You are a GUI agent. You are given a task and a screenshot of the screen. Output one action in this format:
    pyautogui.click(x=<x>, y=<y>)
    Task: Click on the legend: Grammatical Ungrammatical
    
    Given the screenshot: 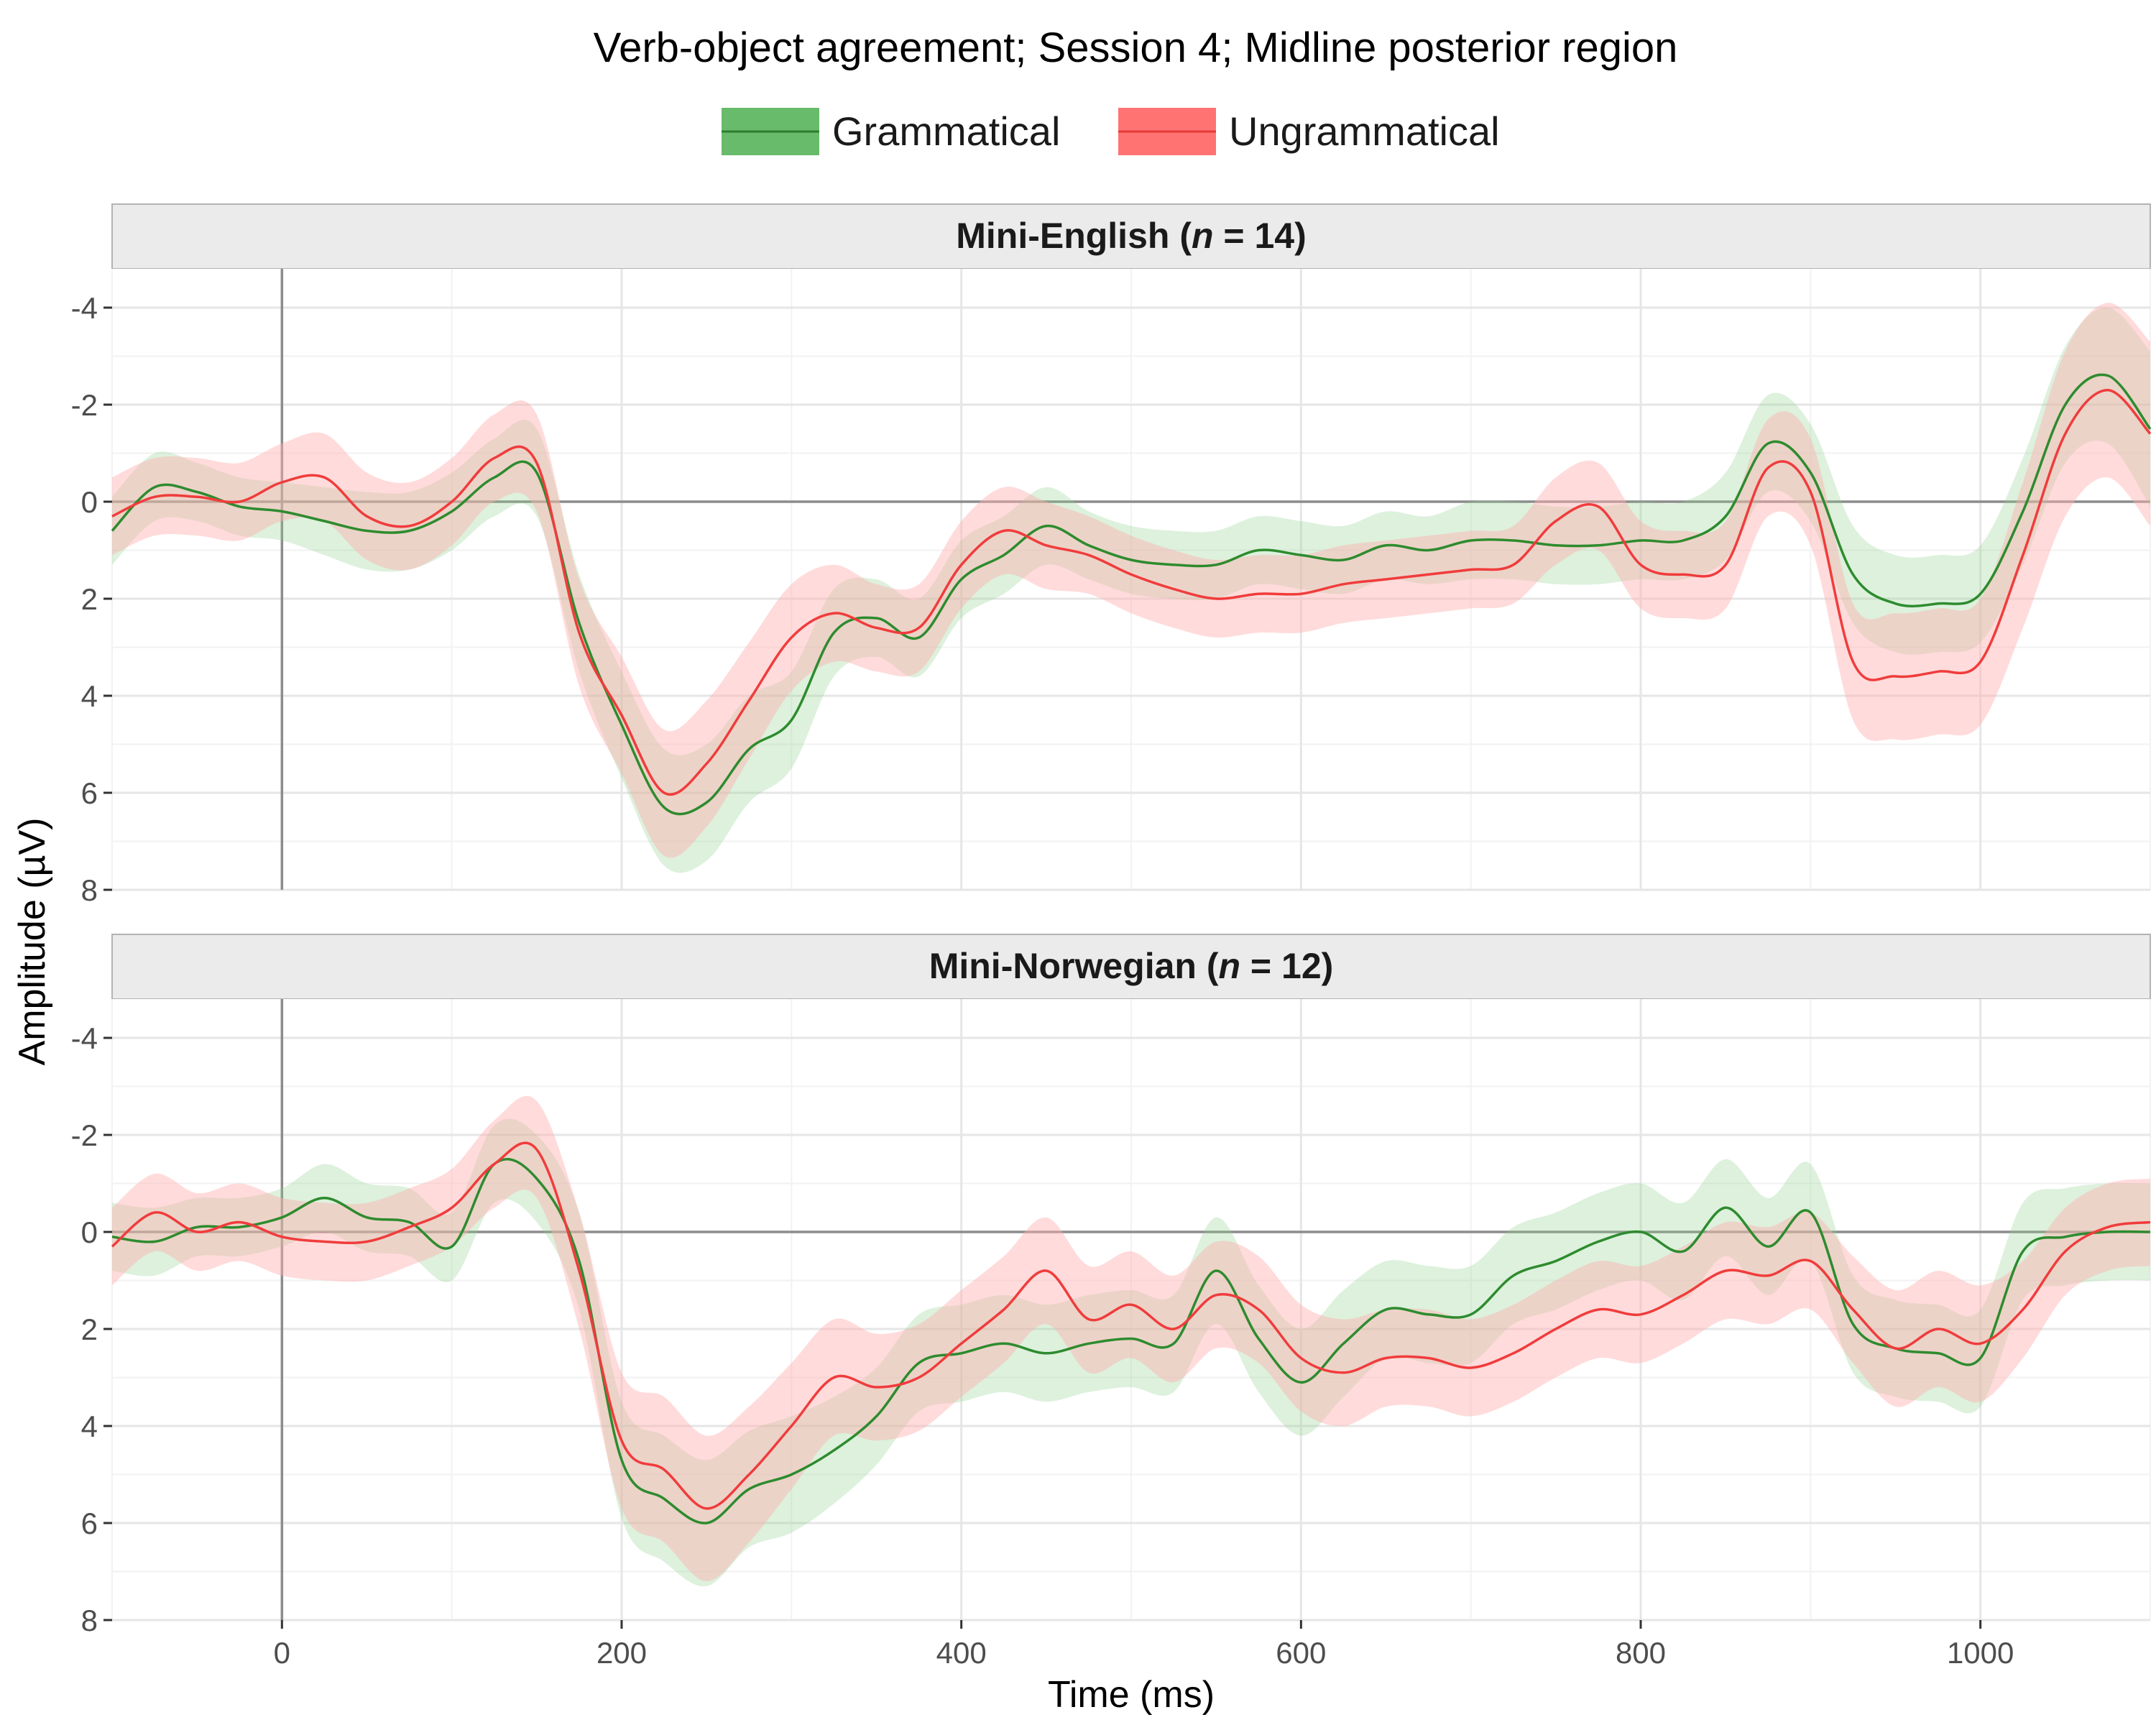 What is the action you would take?
    pyautogui.click(x=1111, y=131)
    